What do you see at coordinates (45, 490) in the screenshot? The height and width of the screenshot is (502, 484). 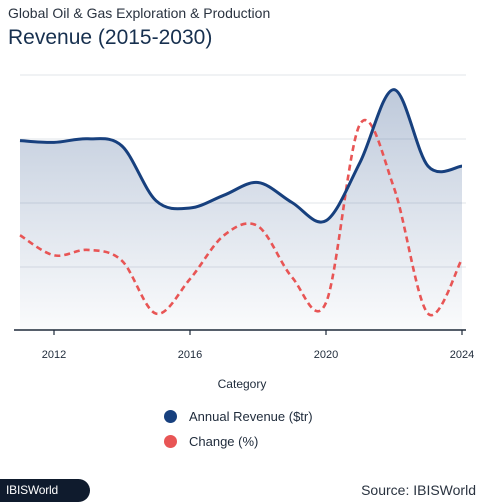 I see `ibisworld-logo: IBISWorld` at bounding box center [45, 490].